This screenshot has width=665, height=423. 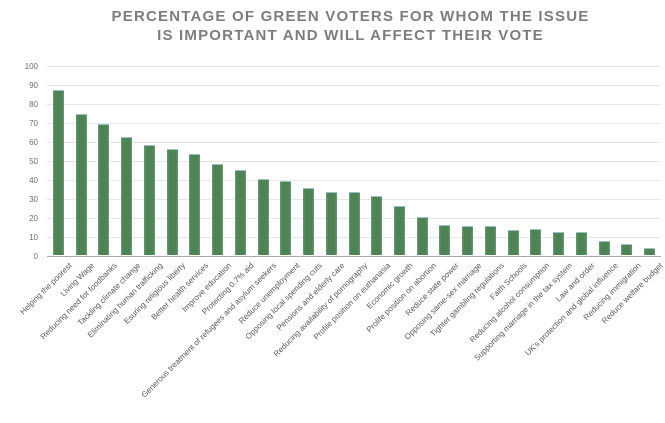 I want to click on y-tick-label-100: 100, so click(x=31, y=66).